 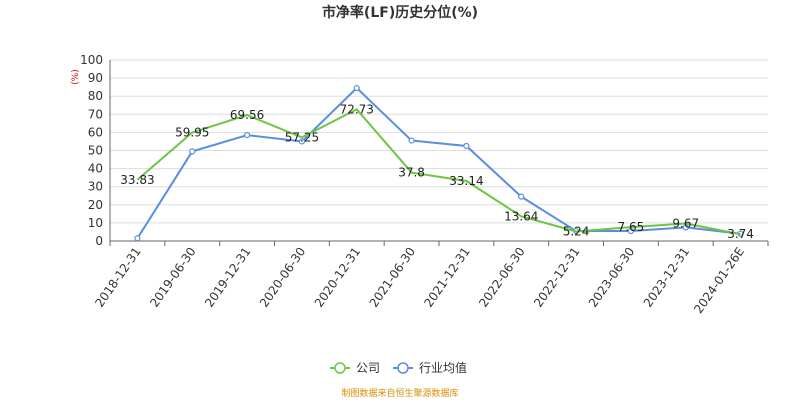 What do you see at coordinates (501, 277) in the screenshot?
I see `x-tick-label: 2022-06-30` at bounding box center [501, 277].